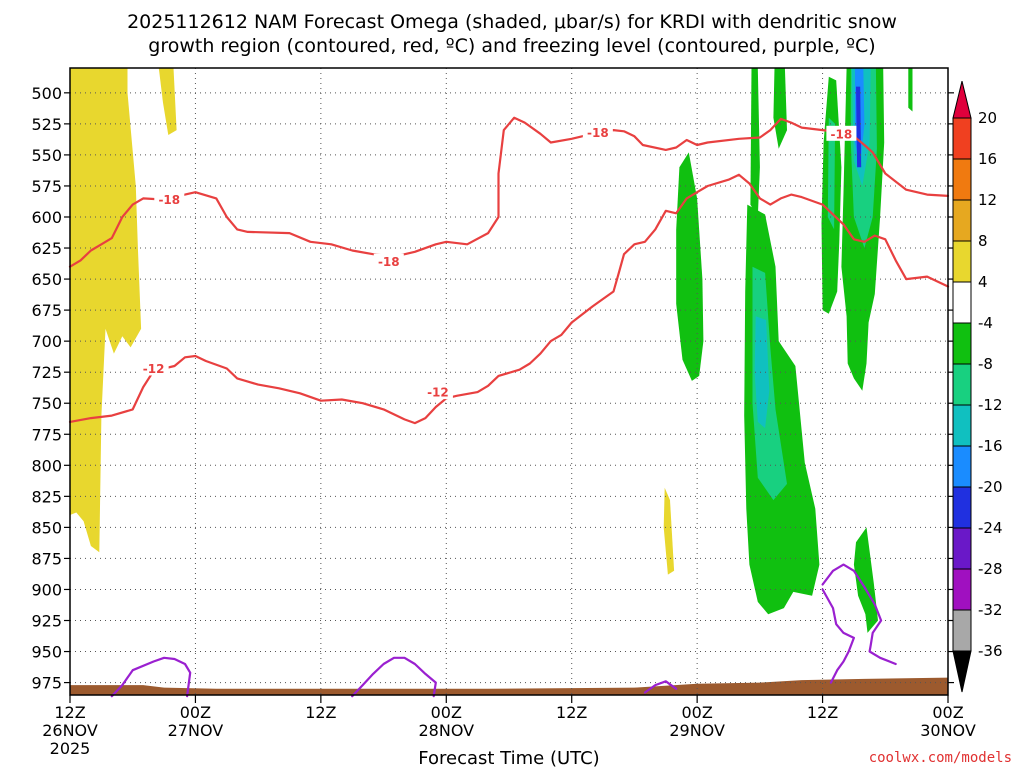 This screenshot has width=1024, height=768. What do you see at coordinates (985, 364) in the screenshot?
I see `colorbar-label: -8` at bounding box center [985, 364].